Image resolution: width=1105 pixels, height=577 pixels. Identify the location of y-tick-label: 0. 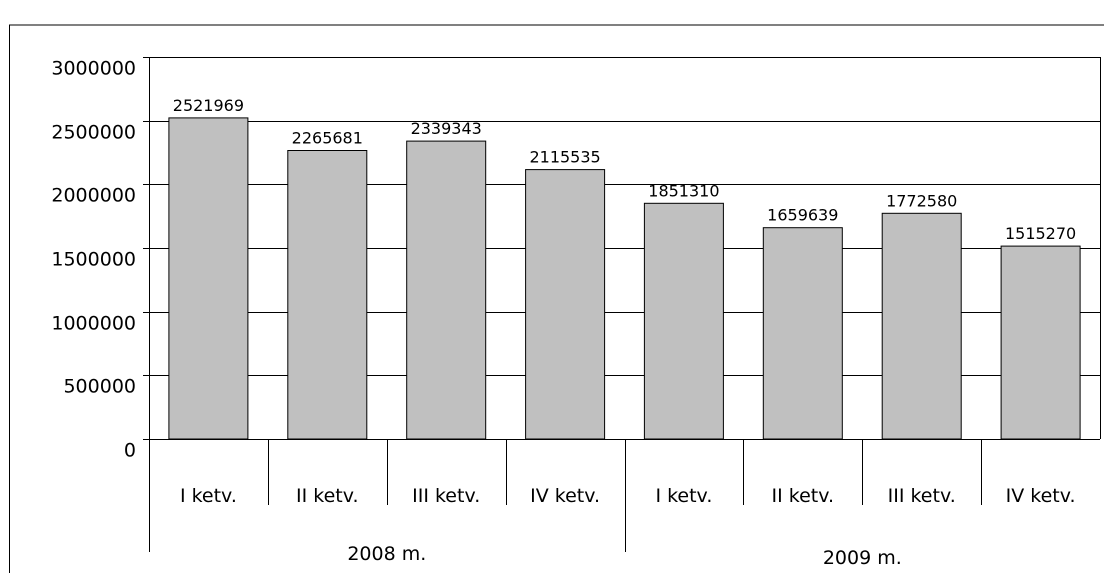
(130, 451).